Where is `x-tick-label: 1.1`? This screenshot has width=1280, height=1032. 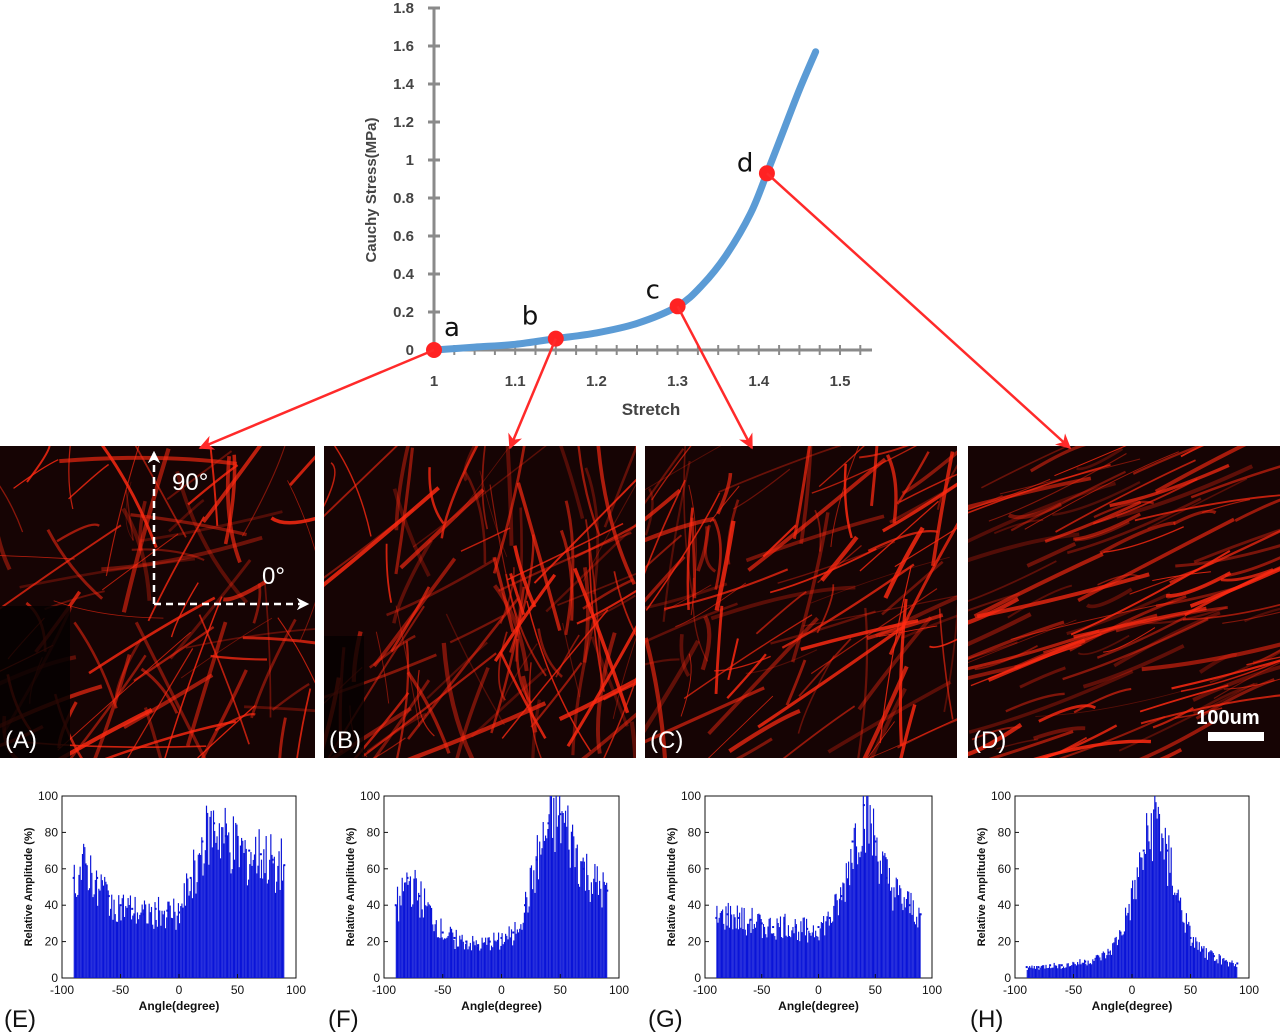
x-tick-label: 1.1 is located at coordinates (515, 381).